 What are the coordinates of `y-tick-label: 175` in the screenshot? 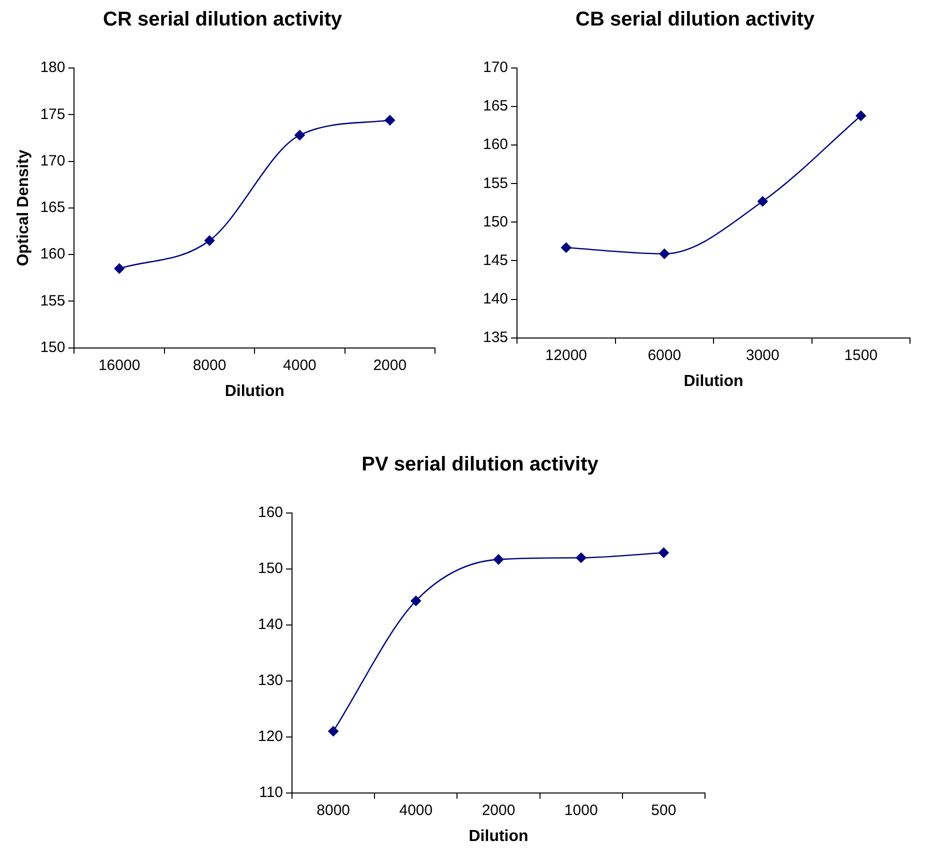 It's located at (53, 114).